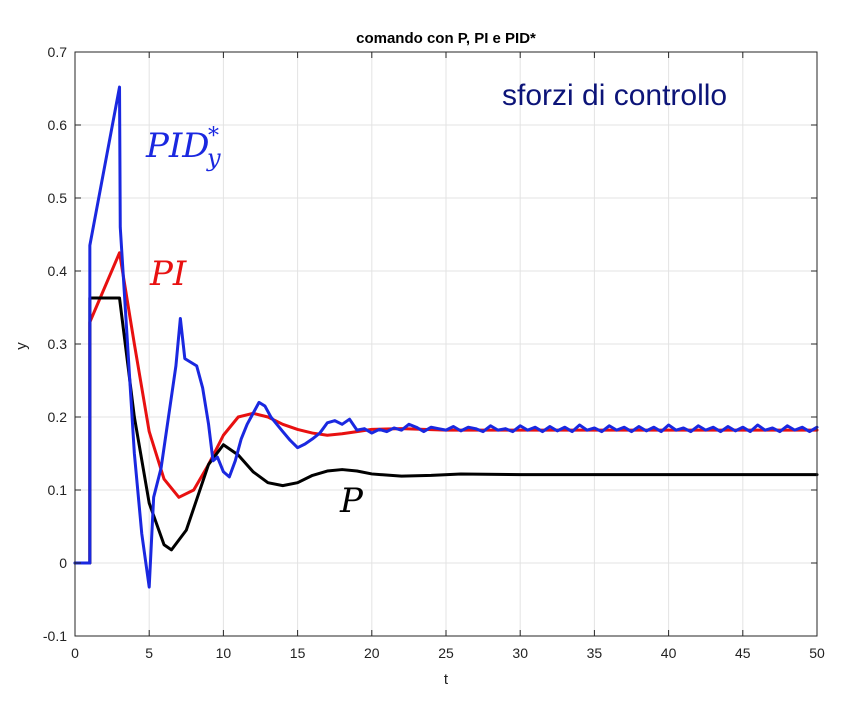 Image resolution: width=852 pixels, height=701 pixels. What do you see at coordinates (149, 653) in the screenshot?
I see `x-tick-label: 5` at bounding box center [149, 653].